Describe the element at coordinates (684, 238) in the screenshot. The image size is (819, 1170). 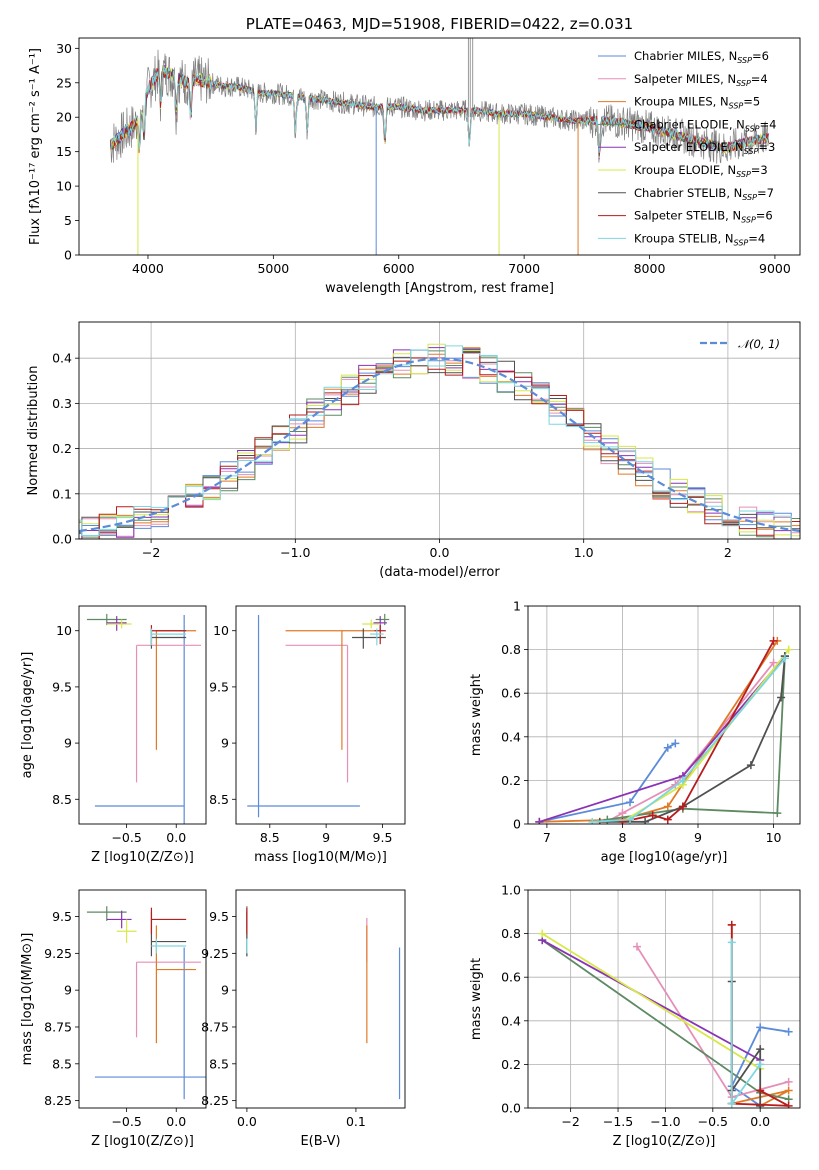
I see `legend-label-main: Kroupa STELIB, N` at that location.